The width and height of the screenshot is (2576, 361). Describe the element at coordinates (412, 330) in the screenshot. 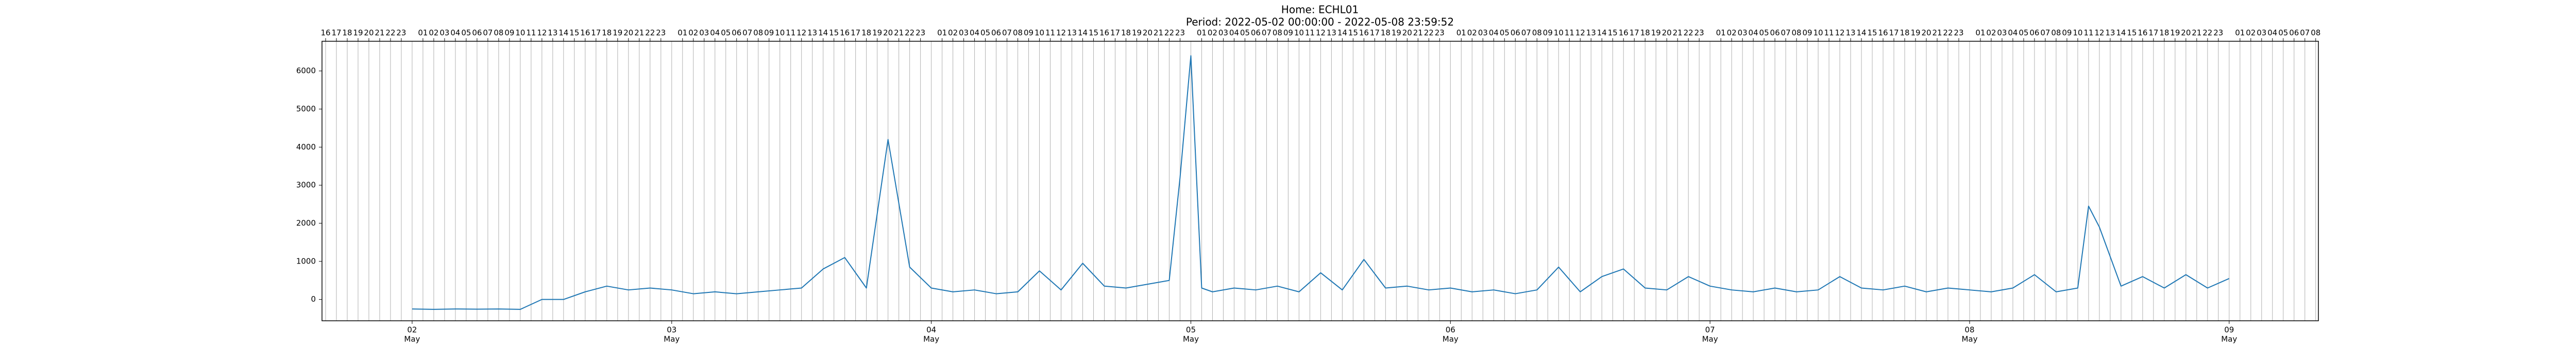

I see `x-tick-label: 02` at that location.